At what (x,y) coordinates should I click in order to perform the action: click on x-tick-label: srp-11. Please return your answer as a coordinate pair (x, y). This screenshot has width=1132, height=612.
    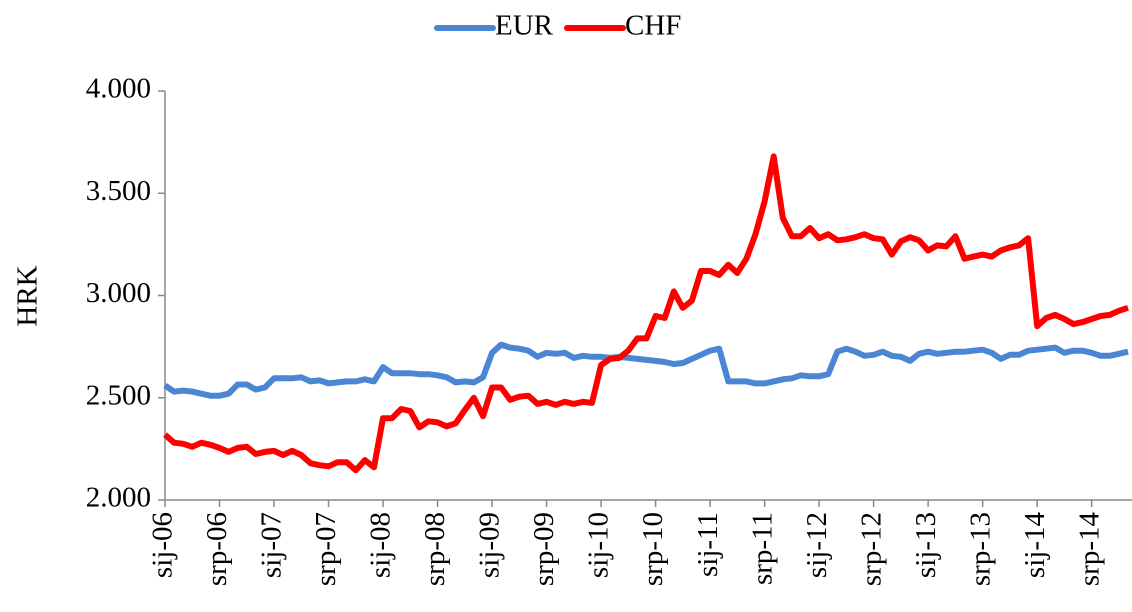
    Looking at the image, I should click on (762, 548).